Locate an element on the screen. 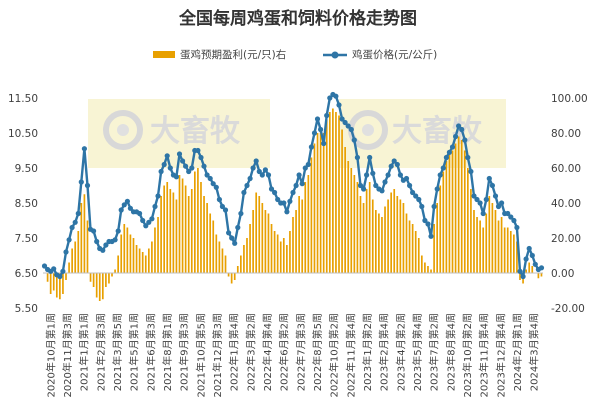  x-tick-label: 2022年10月第2周 is located at coordinates (334, 355).